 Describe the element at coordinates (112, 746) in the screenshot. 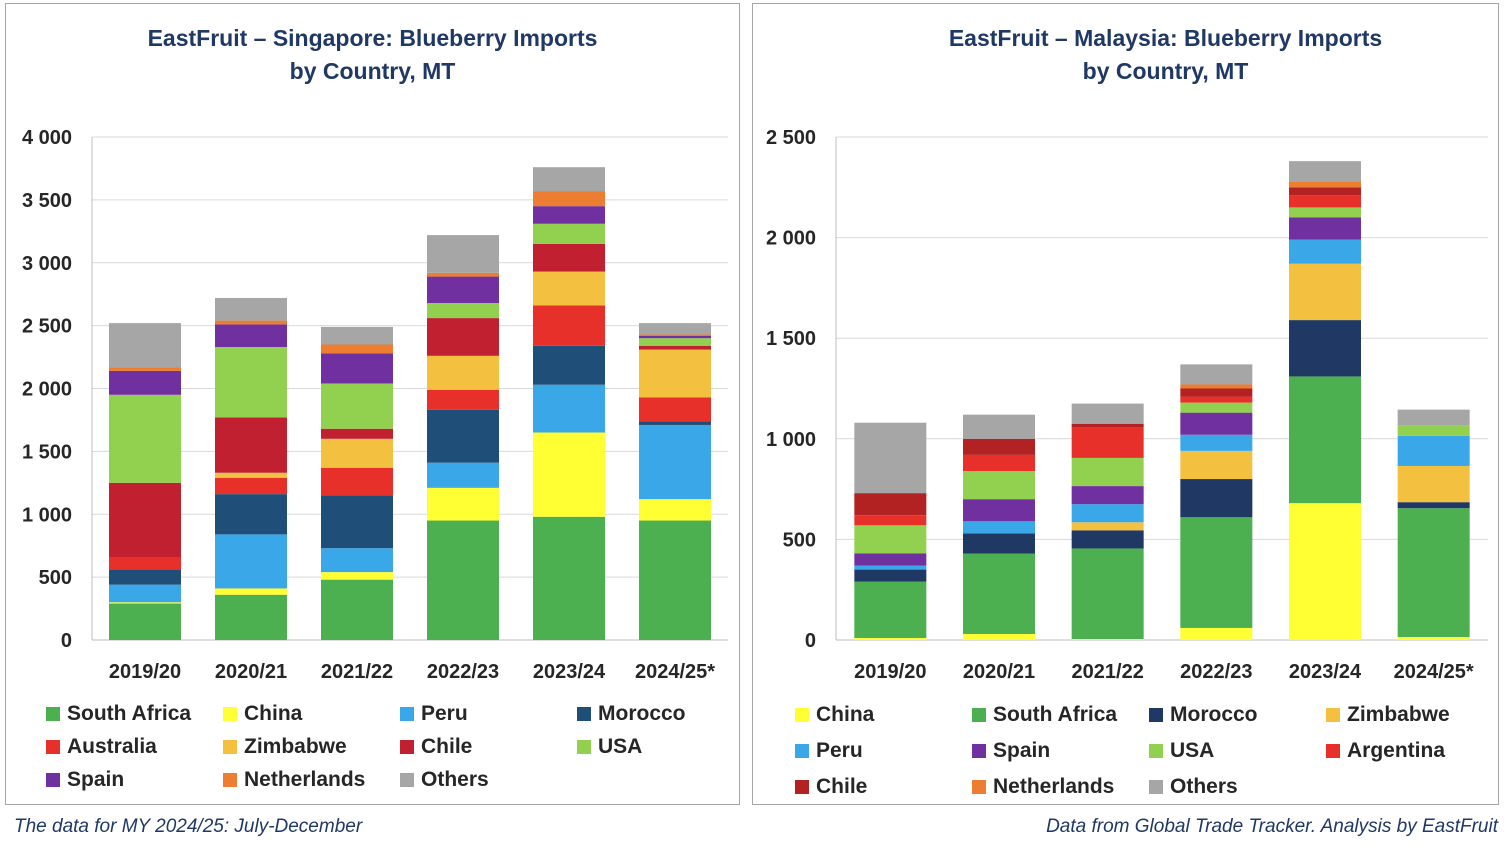

I see `legend-label: Australia` at that location.